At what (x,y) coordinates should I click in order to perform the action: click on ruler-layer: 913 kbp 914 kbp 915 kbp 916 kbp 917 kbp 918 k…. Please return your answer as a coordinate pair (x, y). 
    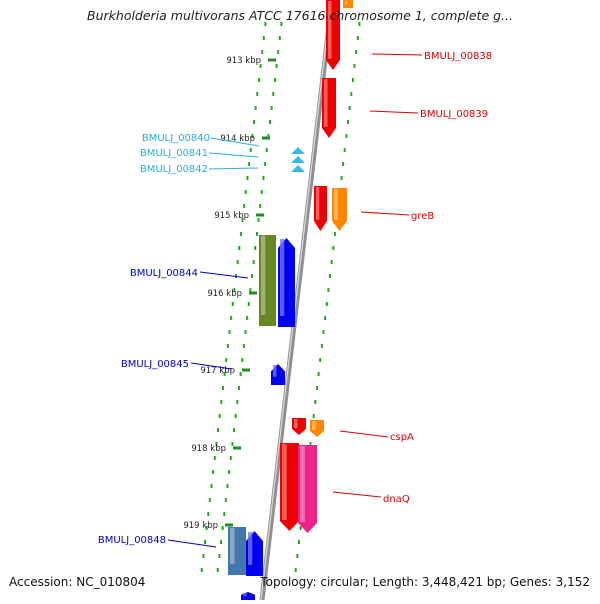
    Looking at the image, I should click on (229, 293).